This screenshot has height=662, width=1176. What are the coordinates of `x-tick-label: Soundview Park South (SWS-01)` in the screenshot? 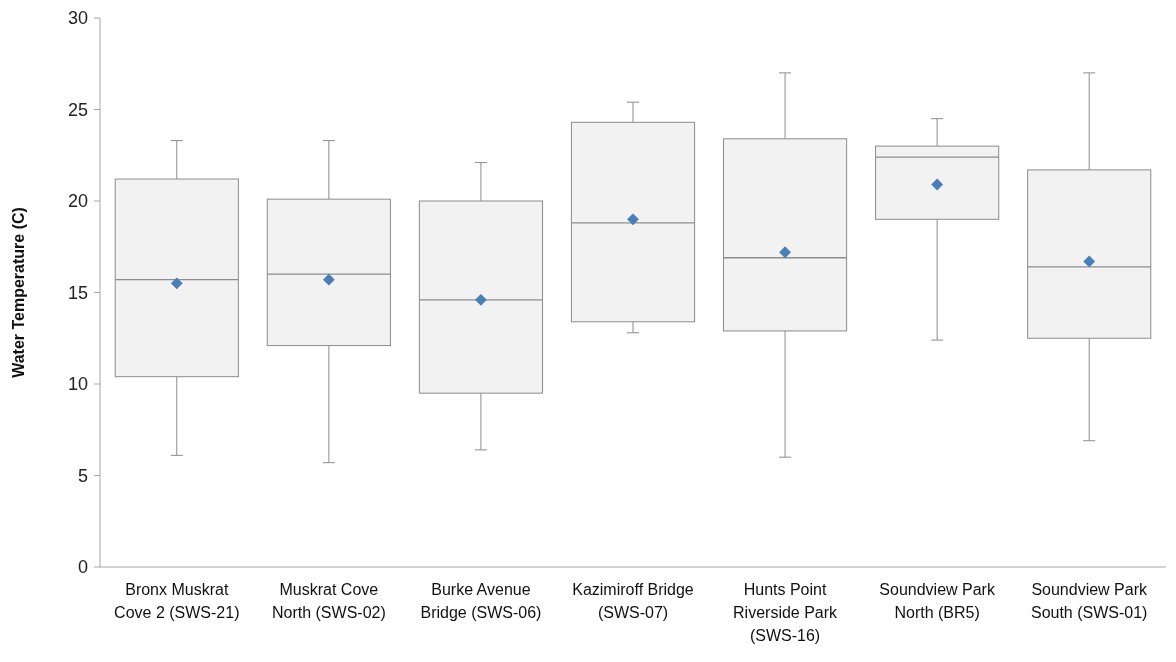 It's located at (1089, 601).